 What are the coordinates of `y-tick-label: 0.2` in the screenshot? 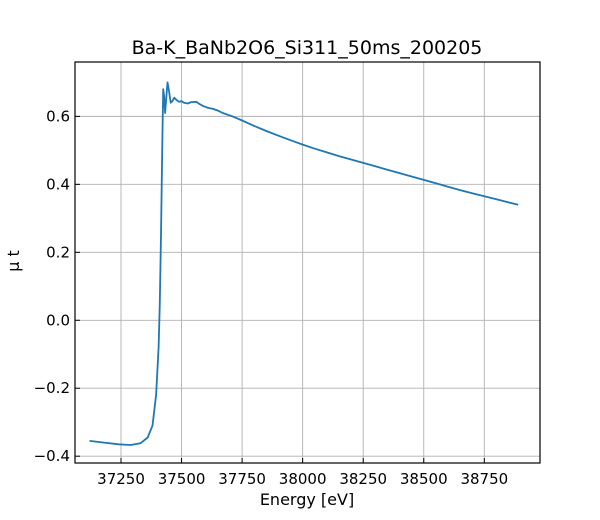 It's located at (58, 252).